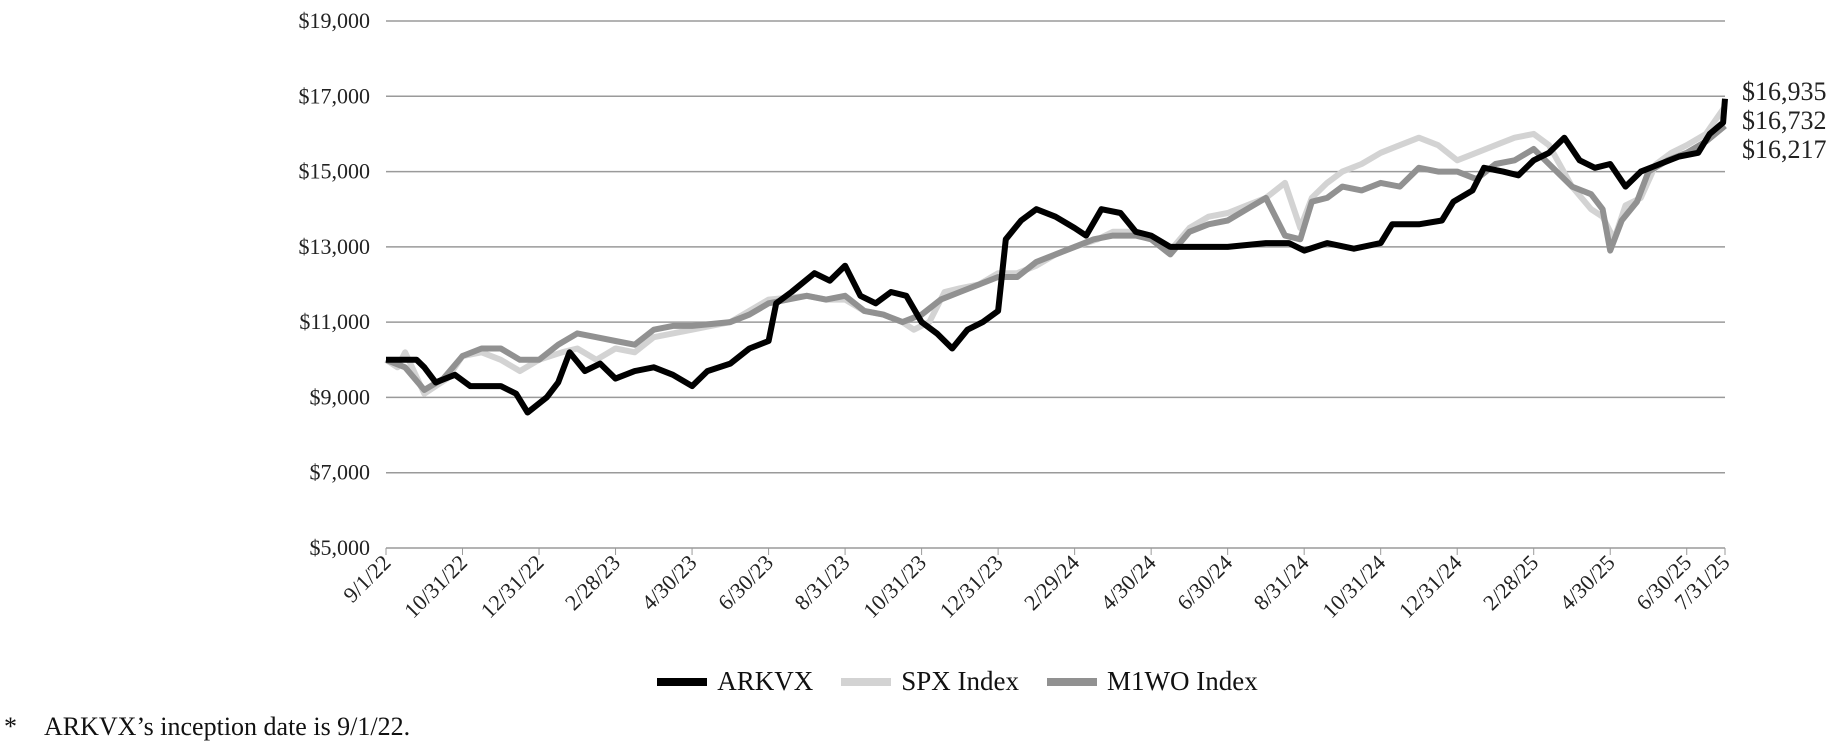 The height and width of the screenshot is (752, 1845). What do you see at coordinates (340, 547) in the screenshot?
I see `y-tick-label: $5,000` at bounding box center [340, 547].